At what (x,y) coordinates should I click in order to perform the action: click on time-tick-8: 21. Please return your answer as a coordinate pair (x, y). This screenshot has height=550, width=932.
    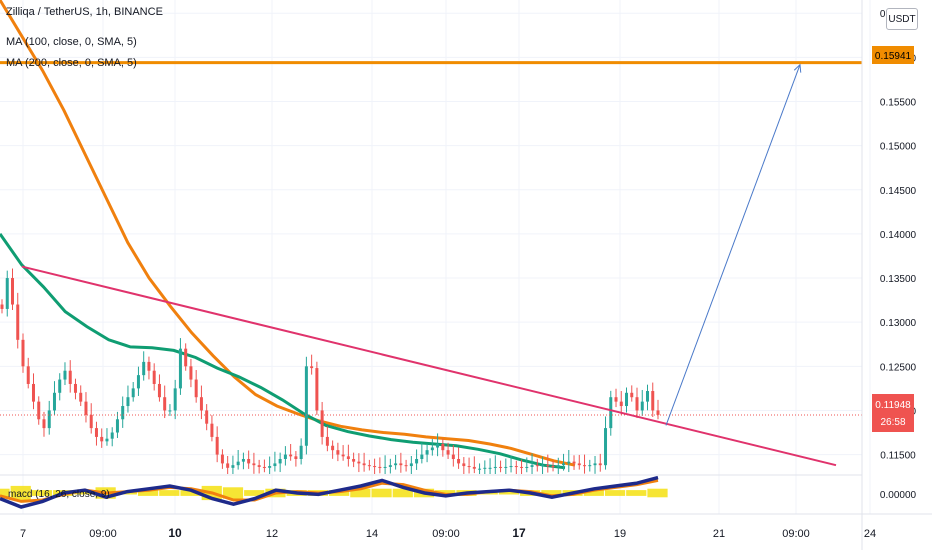
    Looking at the image, I should click on (719, 534).